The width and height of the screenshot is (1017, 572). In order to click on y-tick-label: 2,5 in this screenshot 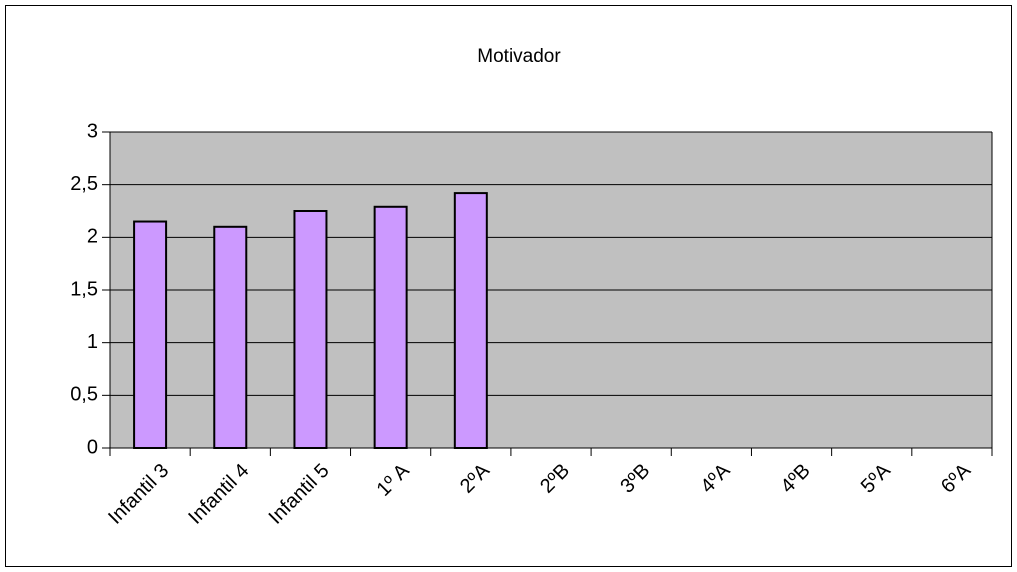, I will do `click(84, 184)`.